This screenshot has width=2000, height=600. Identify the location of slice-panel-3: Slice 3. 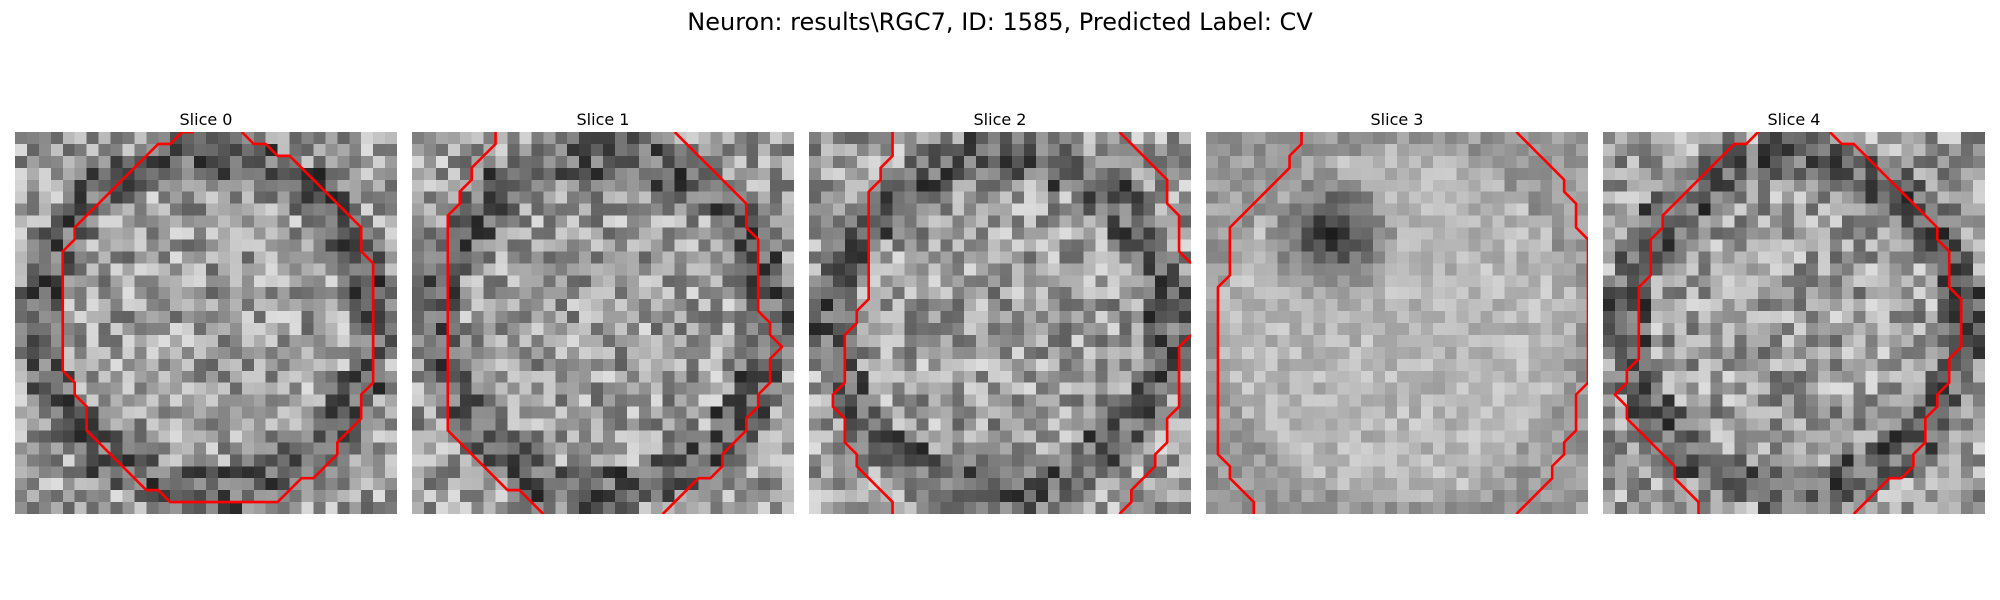
(1397, 311).